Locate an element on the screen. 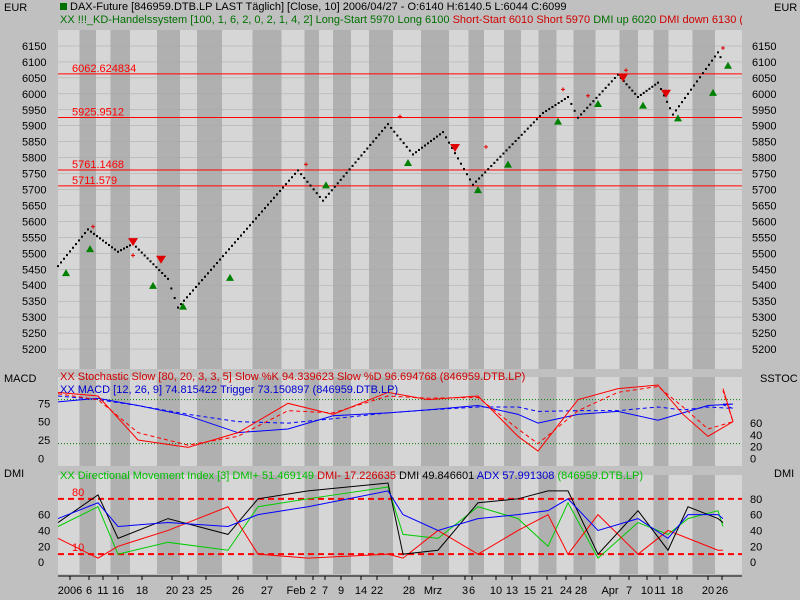  x-tick-label: 23 is located at coordinates (188, 591).